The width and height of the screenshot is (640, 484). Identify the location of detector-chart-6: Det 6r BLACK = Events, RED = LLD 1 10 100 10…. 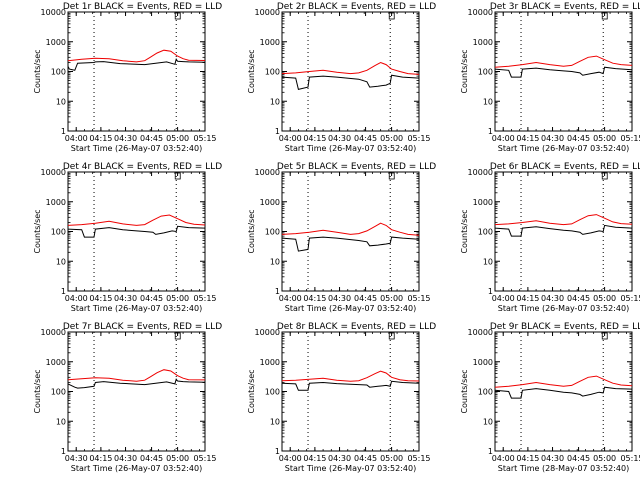
(550, 237).